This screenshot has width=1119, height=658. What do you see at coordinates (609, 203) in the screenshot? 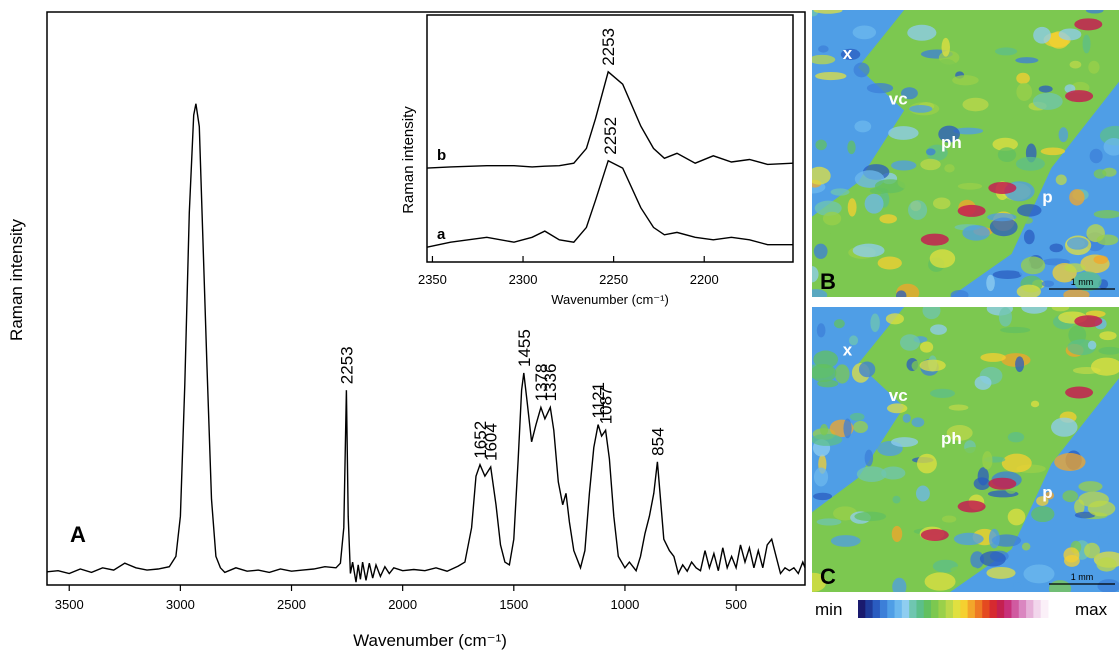
I see `spectrum-line` at bounding box center [609, 203].